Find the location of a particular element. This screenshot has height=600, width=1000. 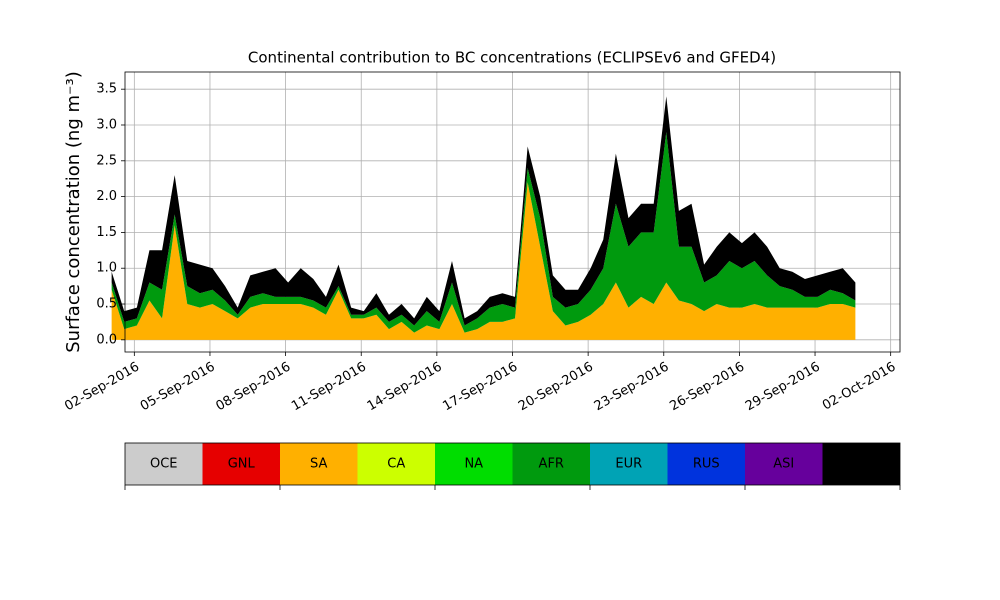

x-tick-label: 20-Sep-2016 is located at coordinates (556, 387).